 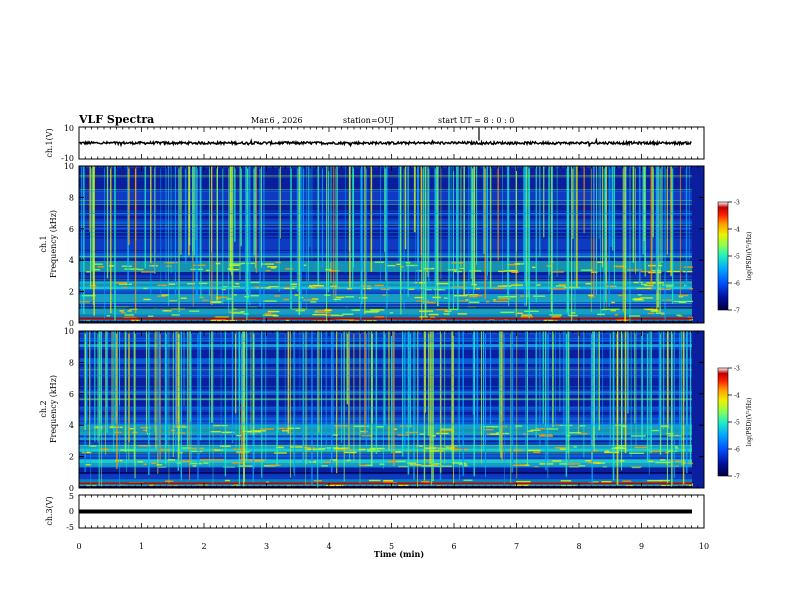 What do you see at coordinates (71, 488) in the screenshot?
I see `freq-tick-label: 0` at bounding box center [71, 488].